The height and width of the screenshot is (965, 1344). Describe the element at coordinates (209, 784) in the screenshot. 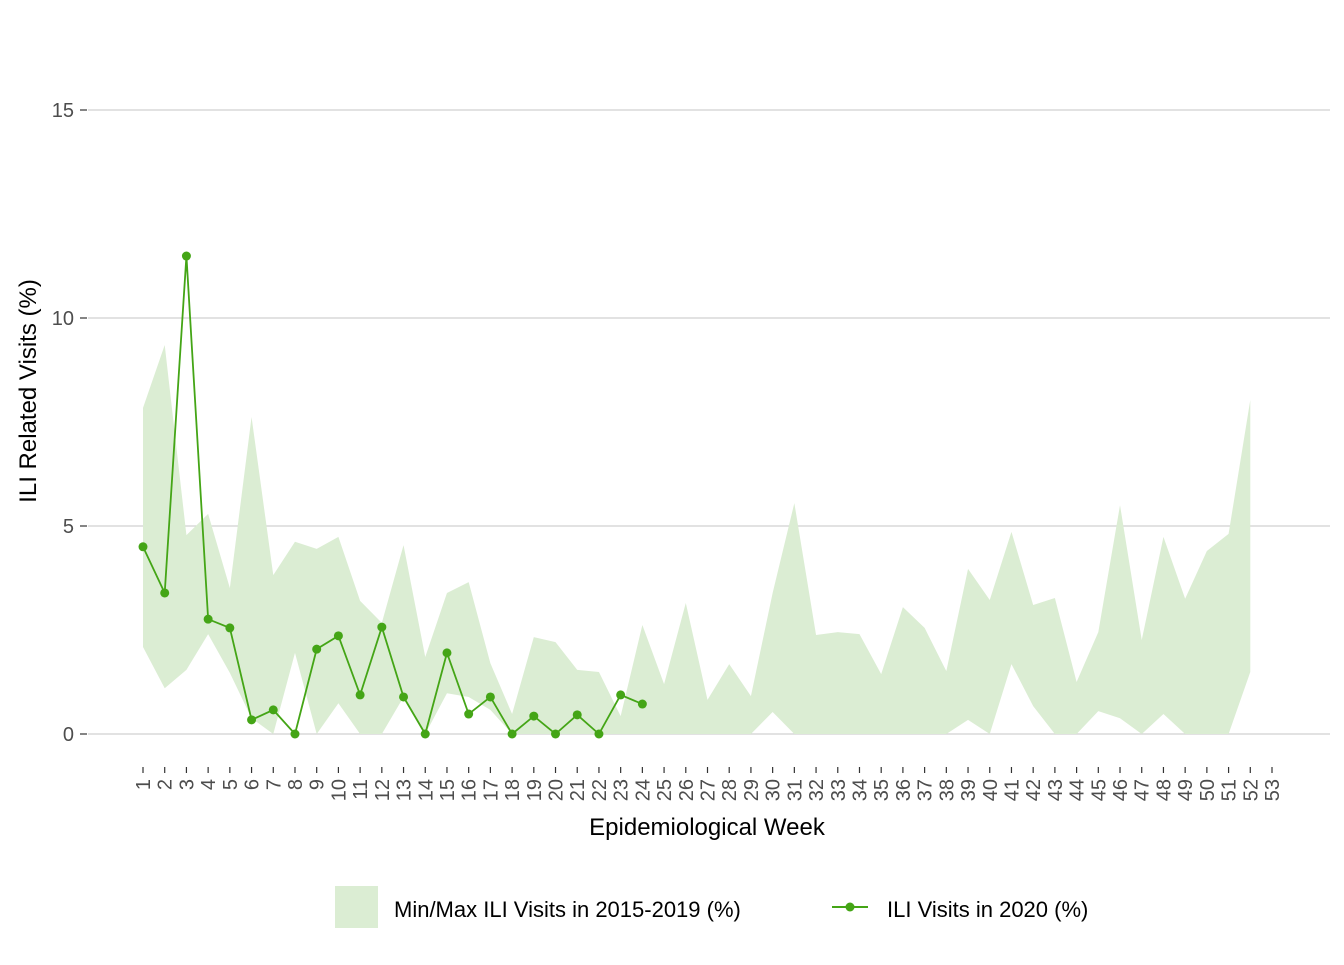

I see `x-tick-label: 4` at that location.